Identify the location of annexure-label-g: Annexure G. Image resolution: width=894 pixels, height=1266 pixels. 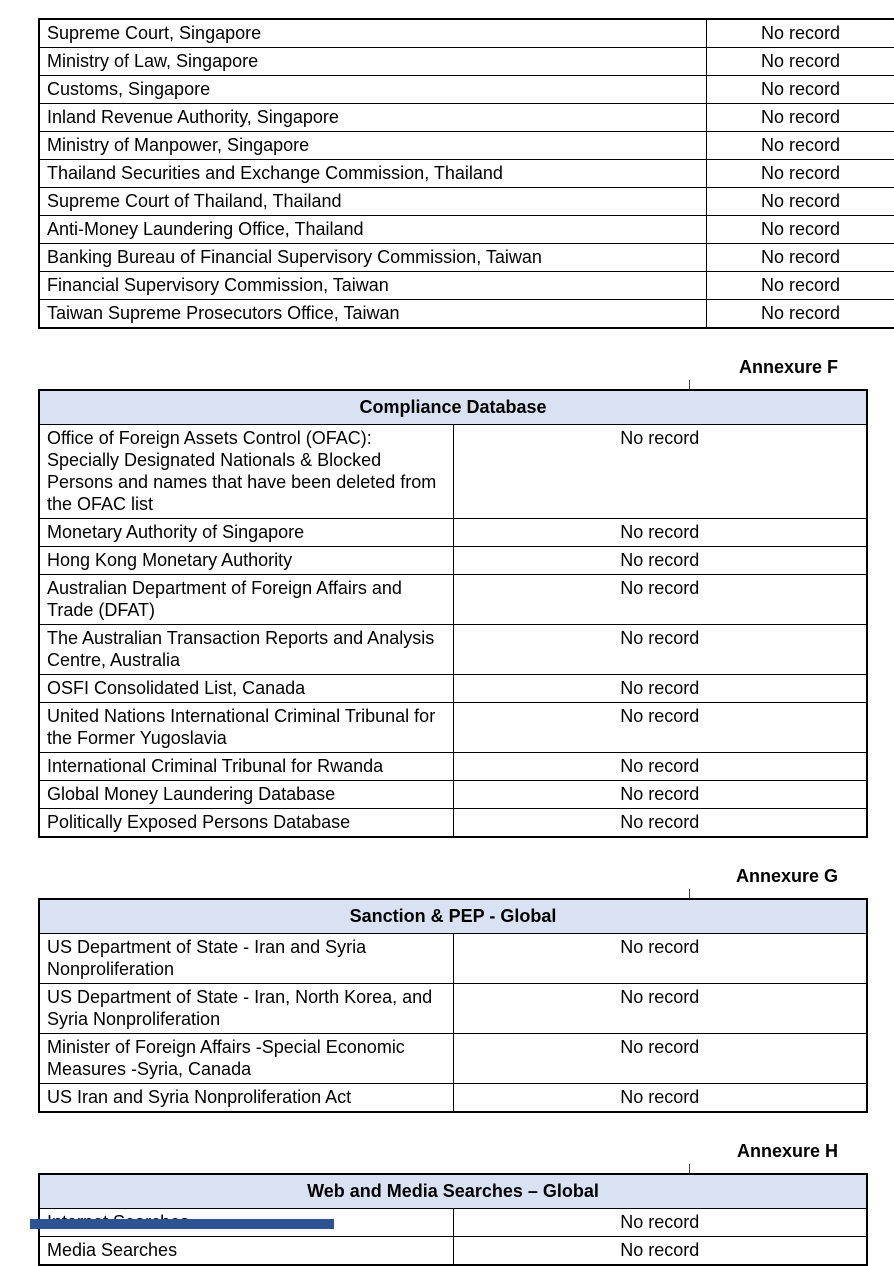
(453, 876).